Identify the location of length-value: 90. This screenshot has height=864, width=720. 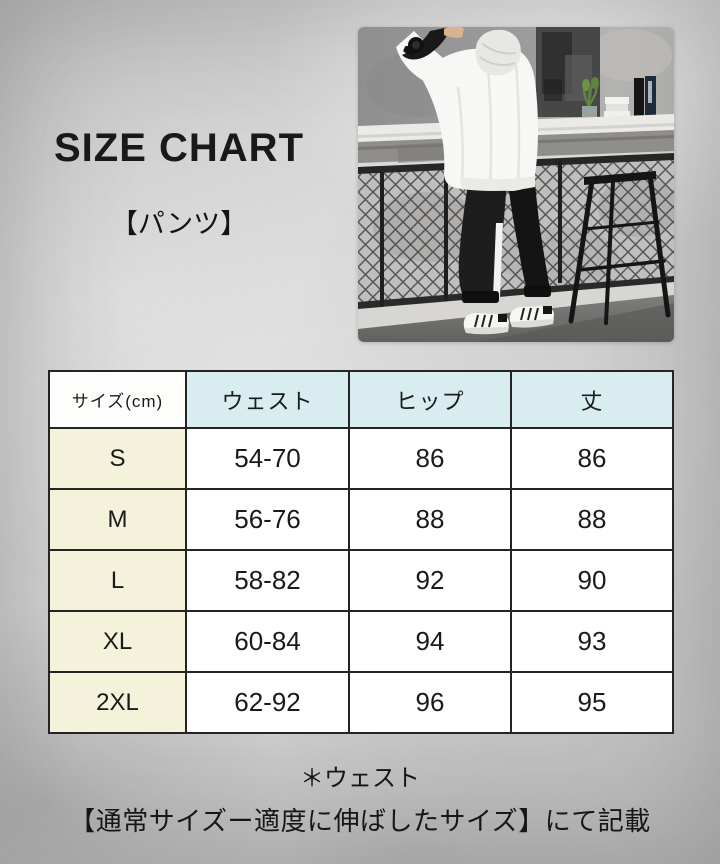
(592, 580).